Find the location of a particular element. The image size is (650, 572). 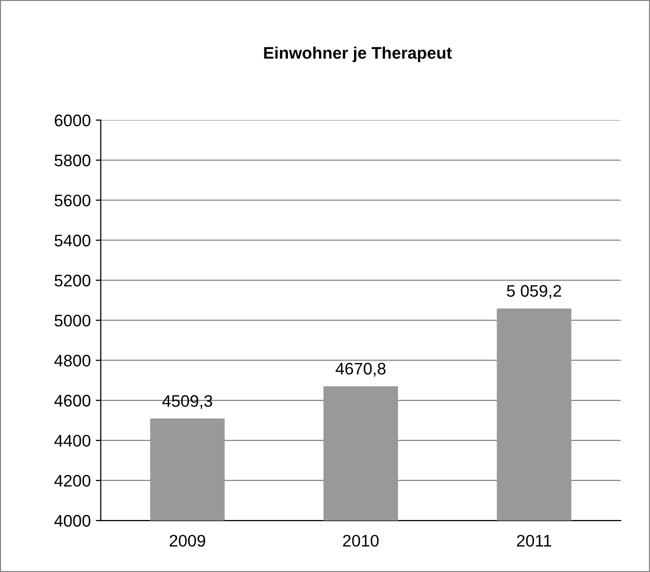

data-label: 4509,3 is located at coordinates (187, 402).